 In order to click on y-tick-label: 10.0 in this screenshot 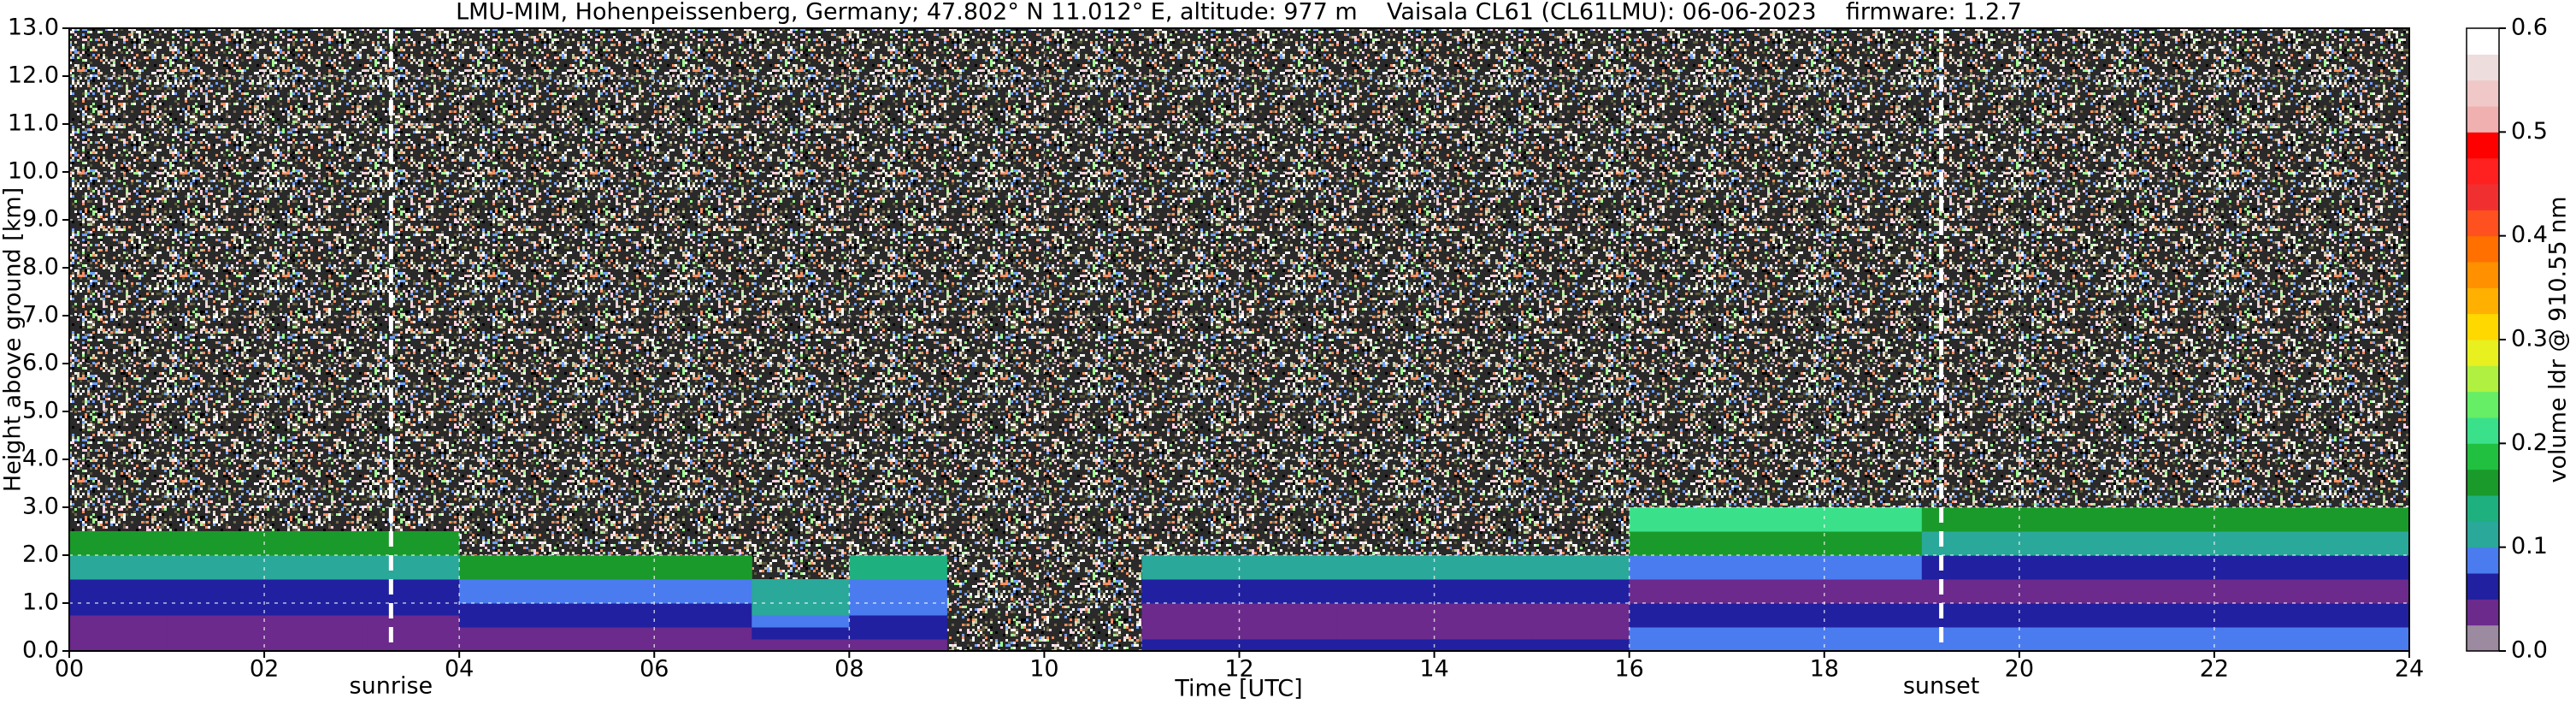, I will do `click(33, 171)`.